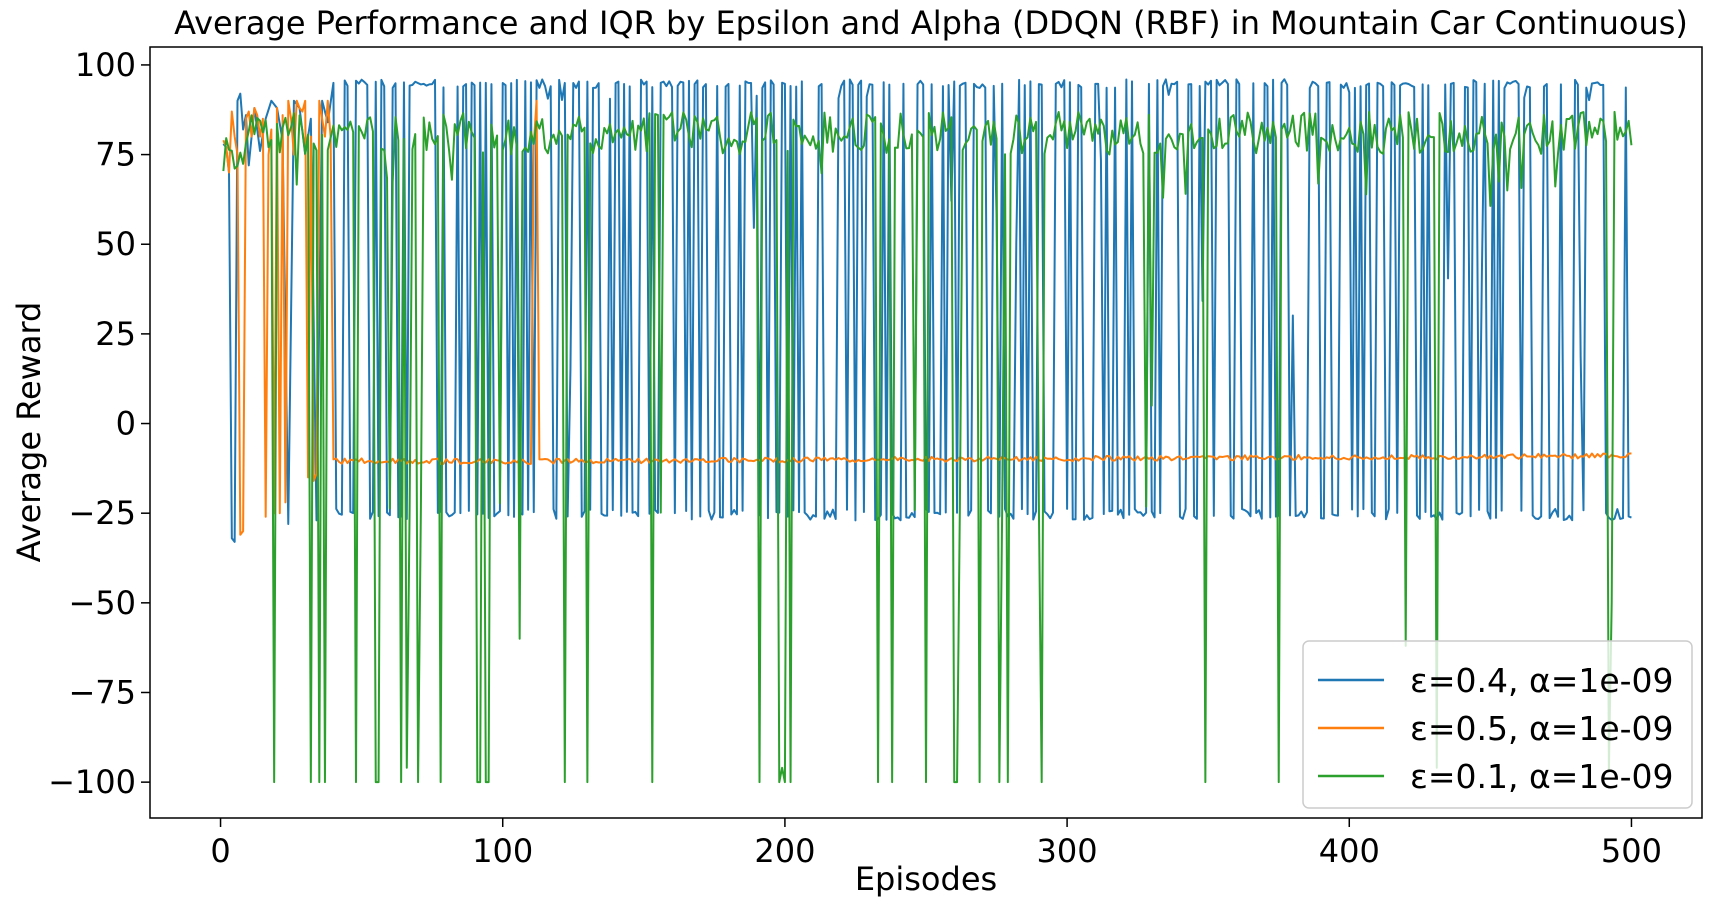 The height and width of the screenshot is (905, 1724). What do you see at coordinates (105, 65) in the screenshot?
I see `y-tick-label: 100` at bounding box center [105, 65].